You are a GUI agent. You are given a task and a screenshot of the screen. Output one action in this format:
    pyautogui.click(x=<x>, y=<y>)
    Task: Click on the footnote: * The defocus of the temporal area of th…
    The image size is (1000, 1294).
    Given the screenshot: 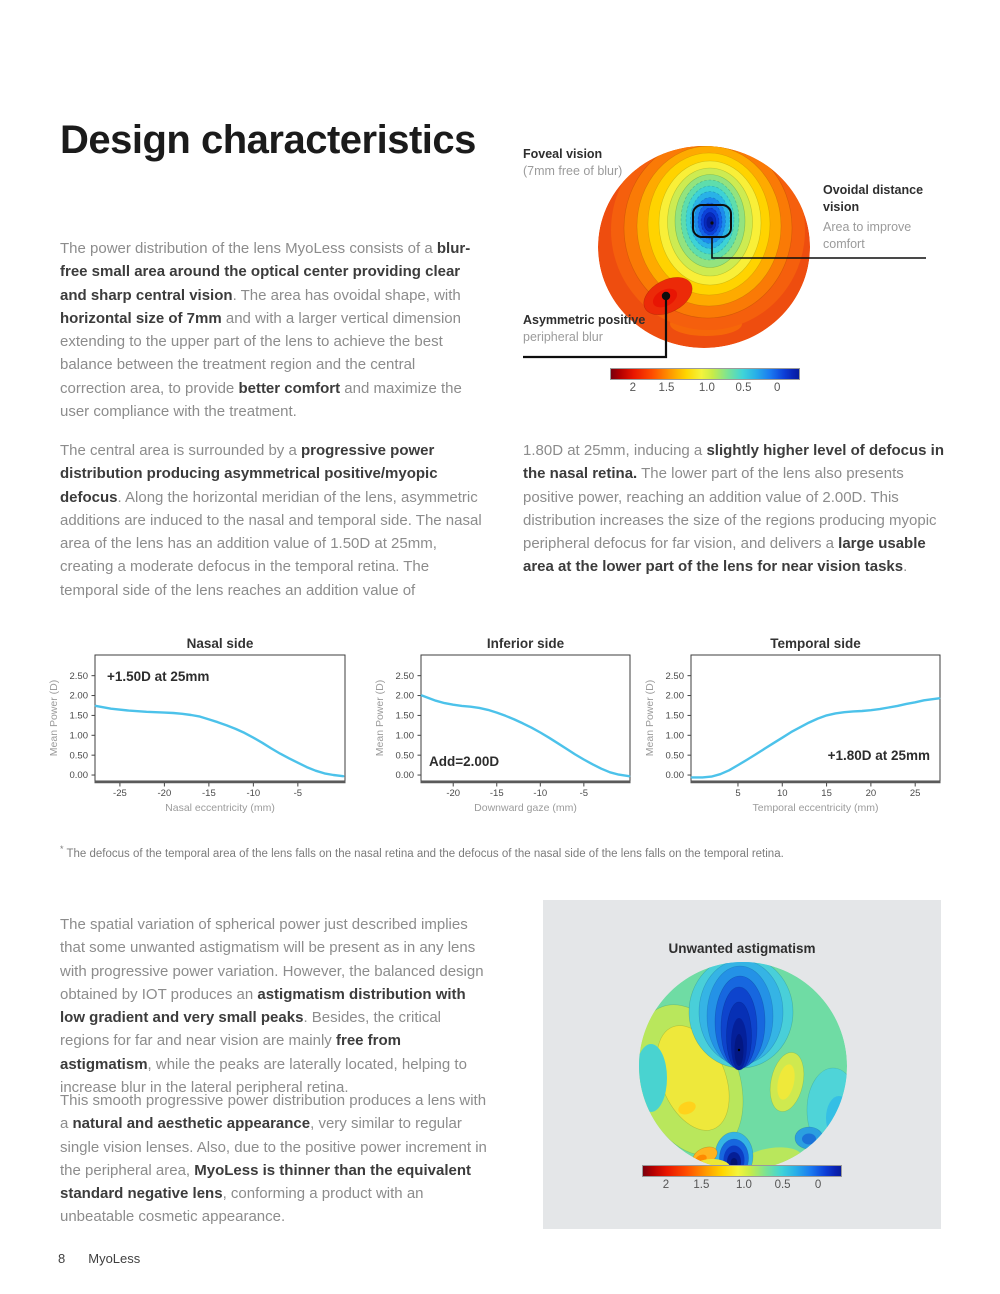 What is the action you would take?
    pyautogui.click(x=422, y=851)
    